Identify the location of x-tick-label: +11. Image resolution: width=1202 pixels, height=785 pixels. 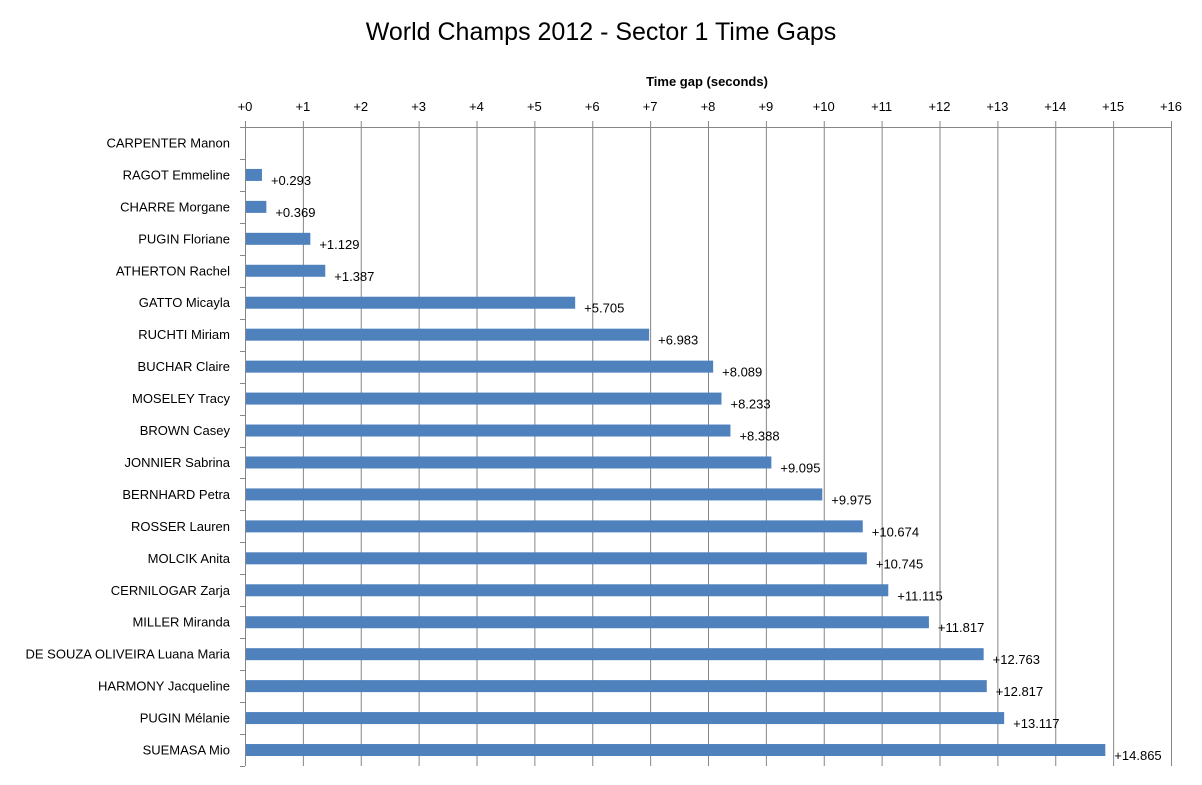
(881, 106).